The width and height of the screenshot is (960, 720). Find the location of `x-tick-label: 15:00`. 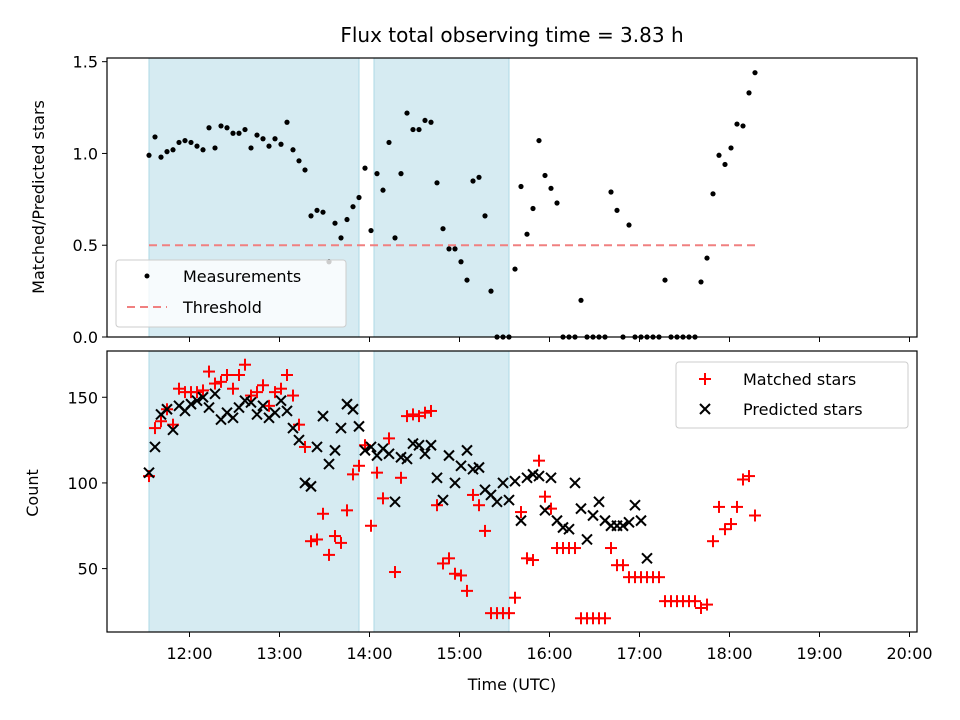

x-tick-label: 15:00 is located at coordinates (459, 653).